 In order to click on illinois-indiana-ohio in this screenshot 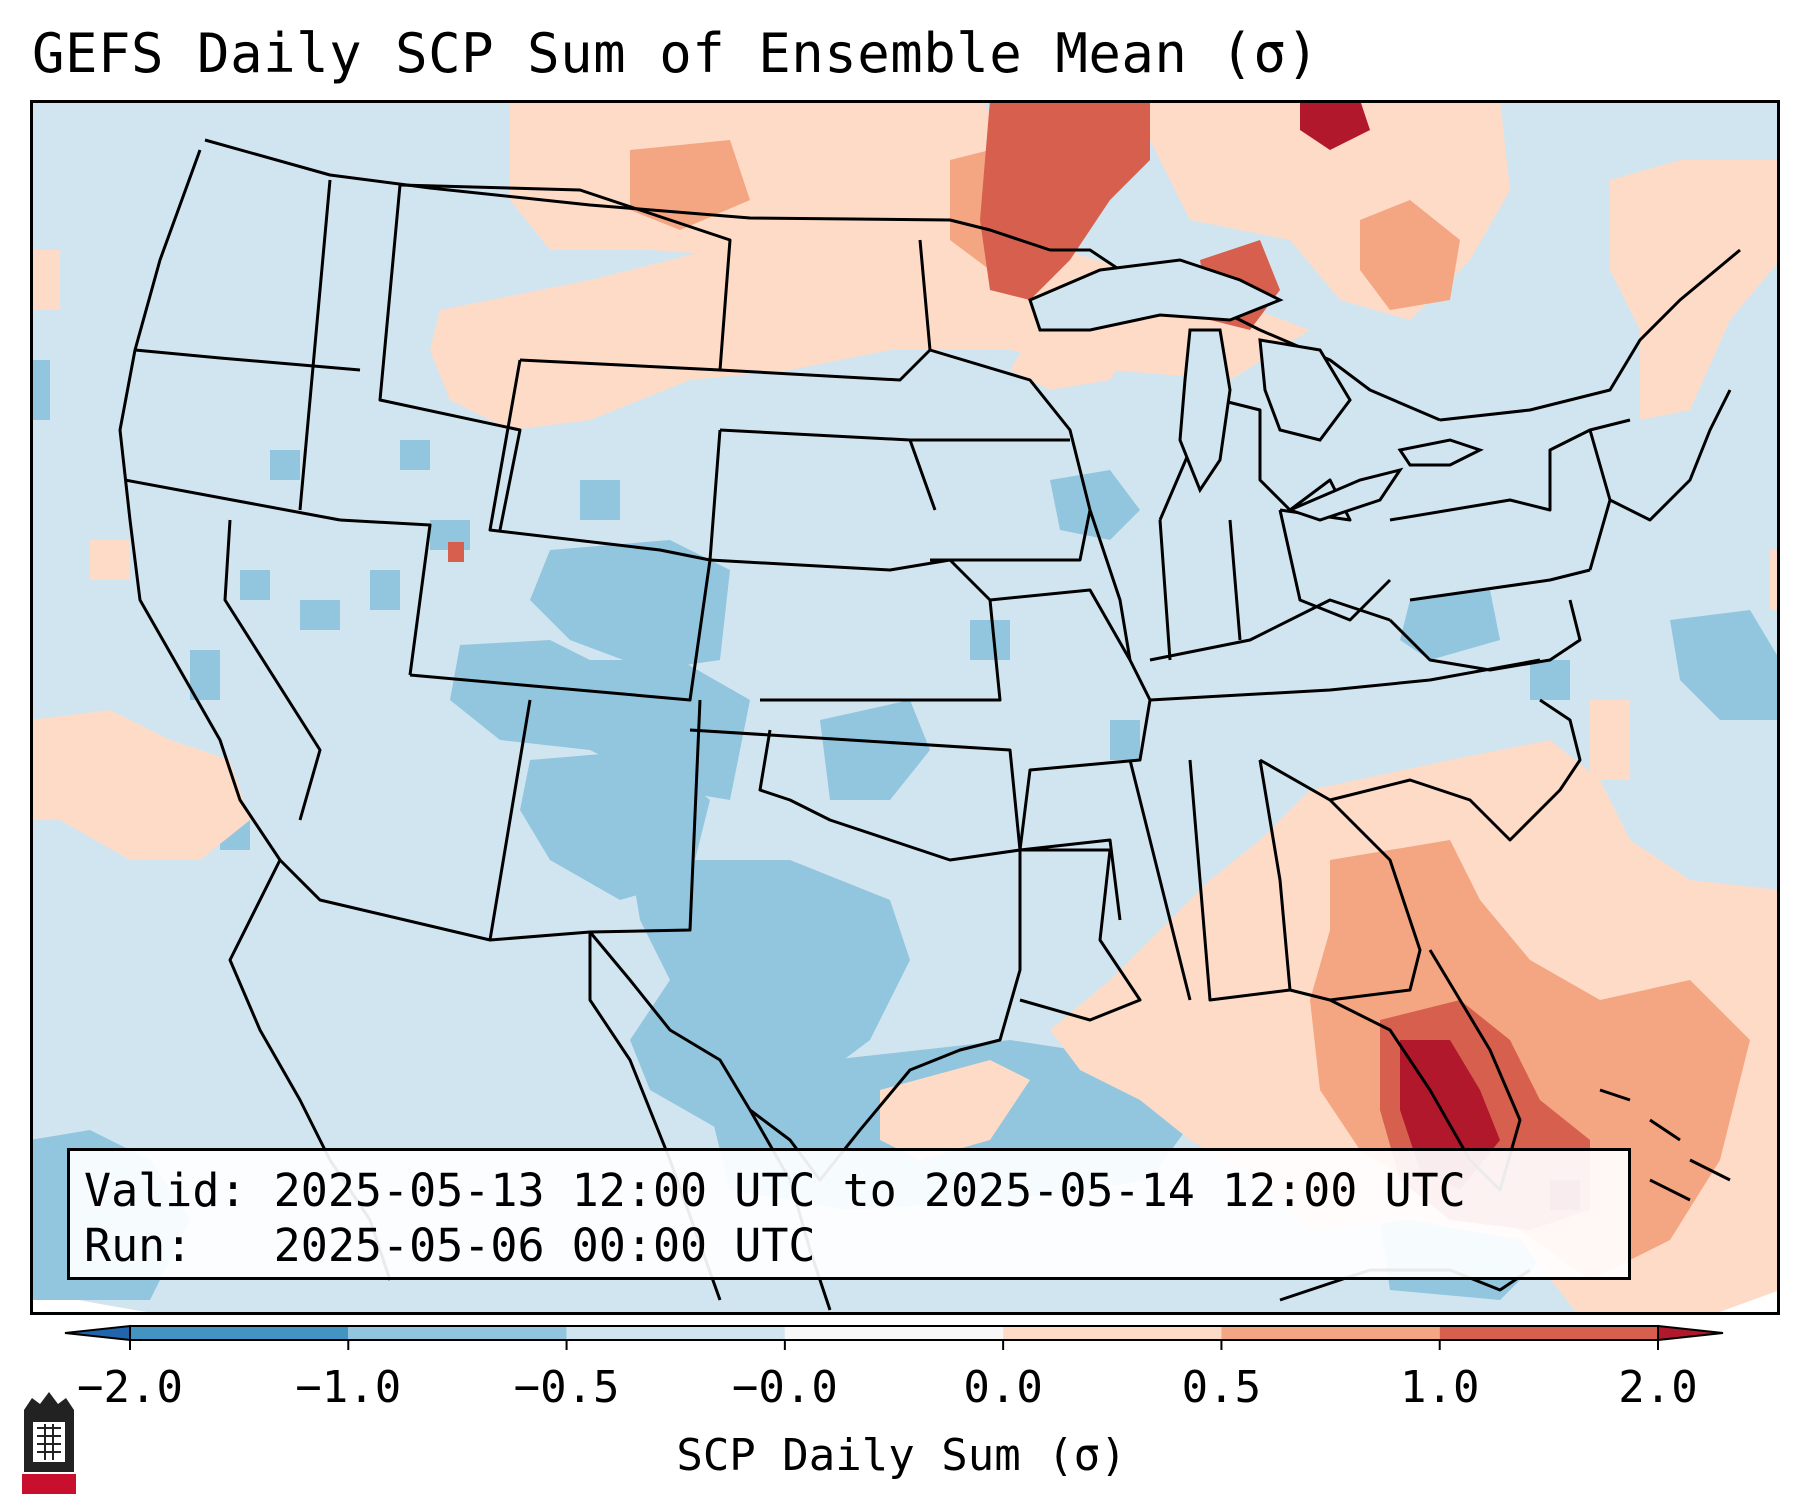, I will do `click(1240, 585)`.